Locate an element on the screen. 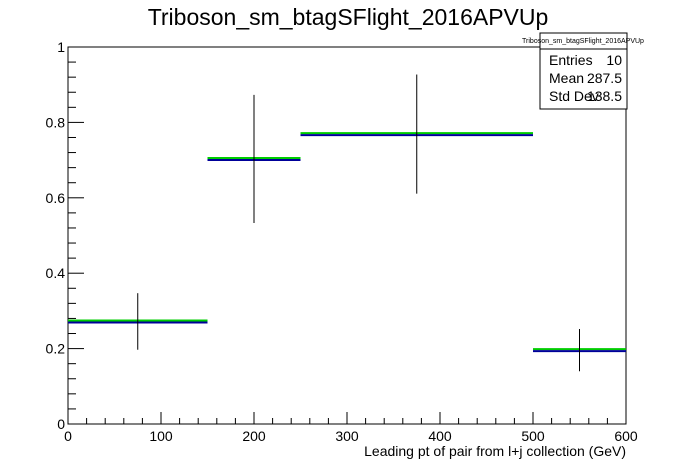 The width and height of the screenshot is (696, 472). y-tick-label: 1 is located at coordinates (61, 47).